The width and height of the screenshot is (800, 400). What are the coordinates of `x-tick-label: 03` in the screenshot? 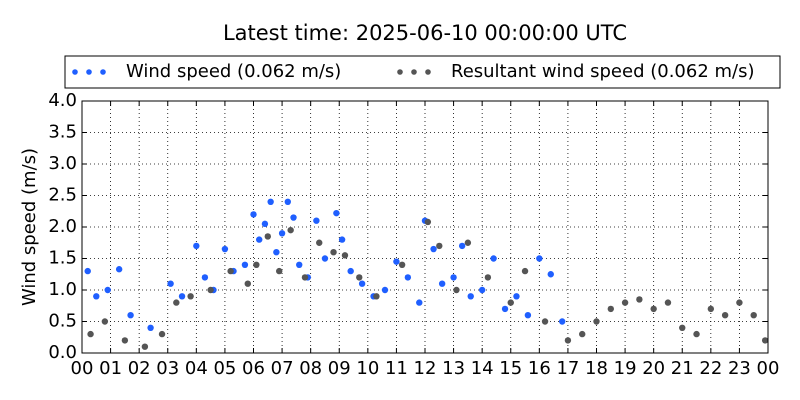 It's located at (167, 368).